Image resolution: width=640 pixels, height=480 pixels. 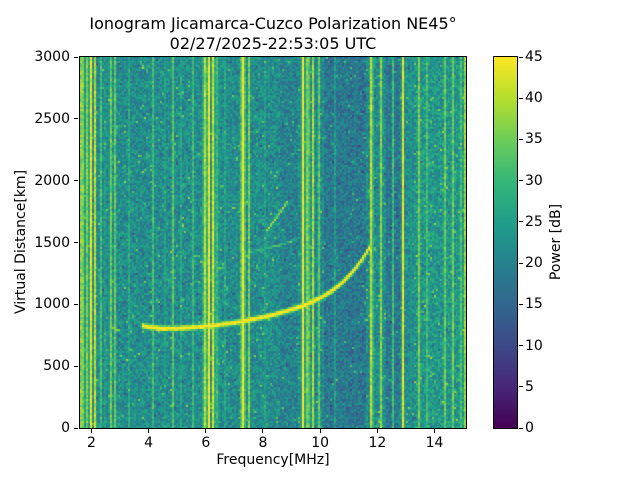 I want to click on x-tick-label: 10, so click(x=320, y=443).